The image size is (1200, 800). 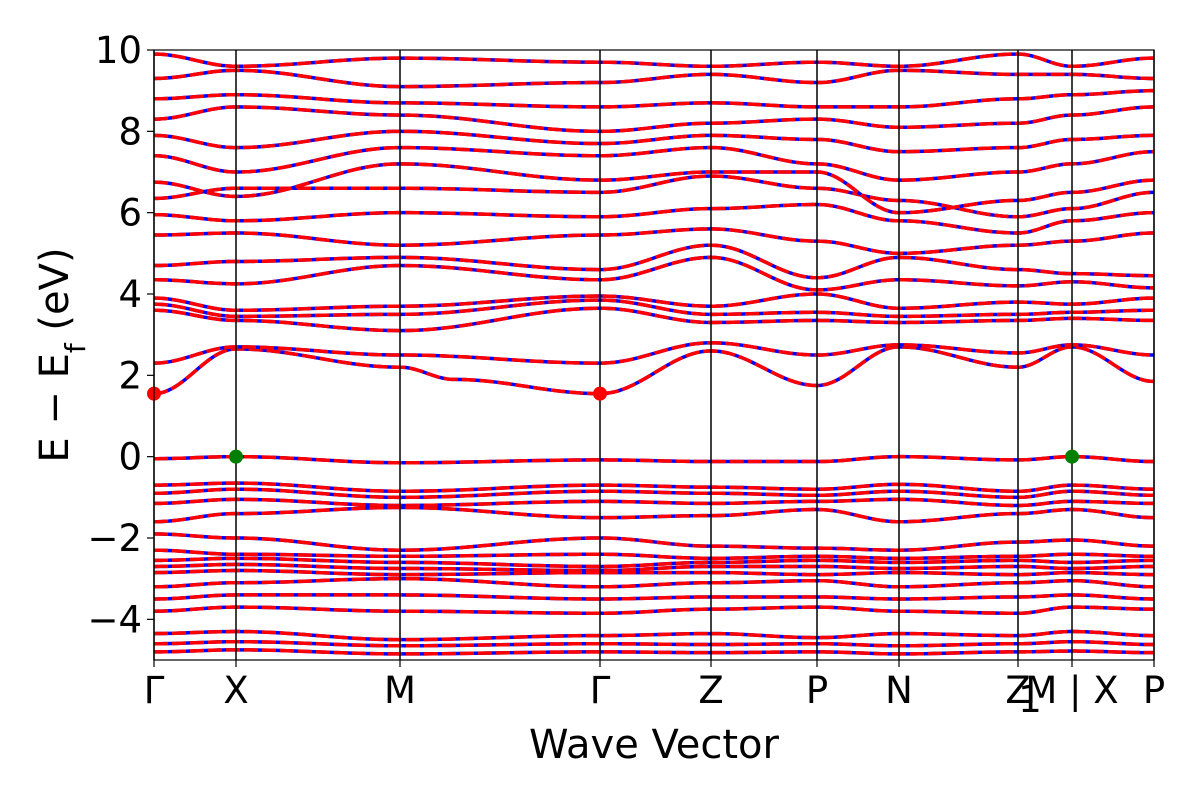 I want to click on y-tick-label: 6, so click(x=130, y=213).